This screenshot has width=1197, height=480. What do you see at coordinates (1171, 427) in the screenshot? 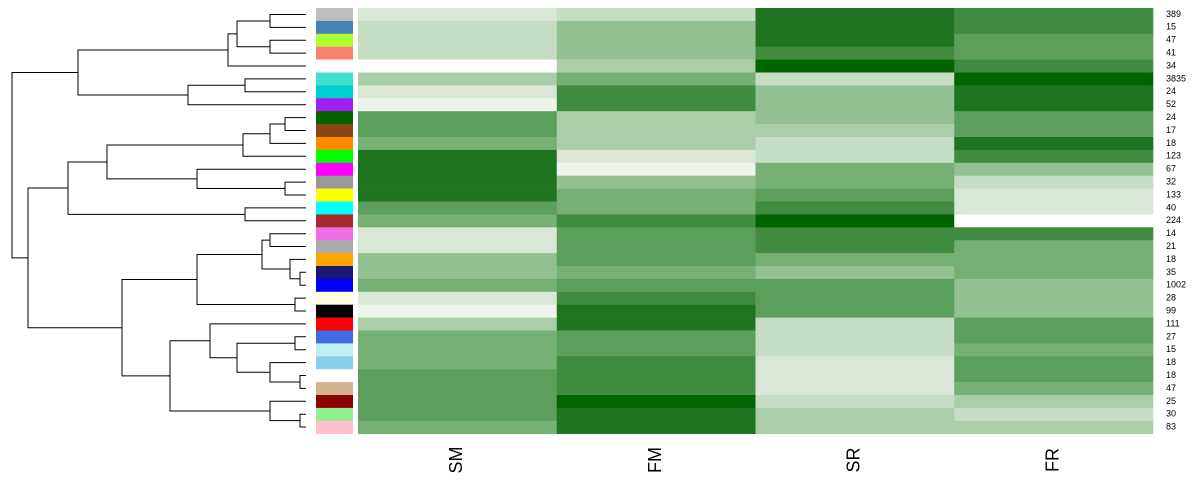
I see `row-label: 83` at bounding box center [1171, 427].